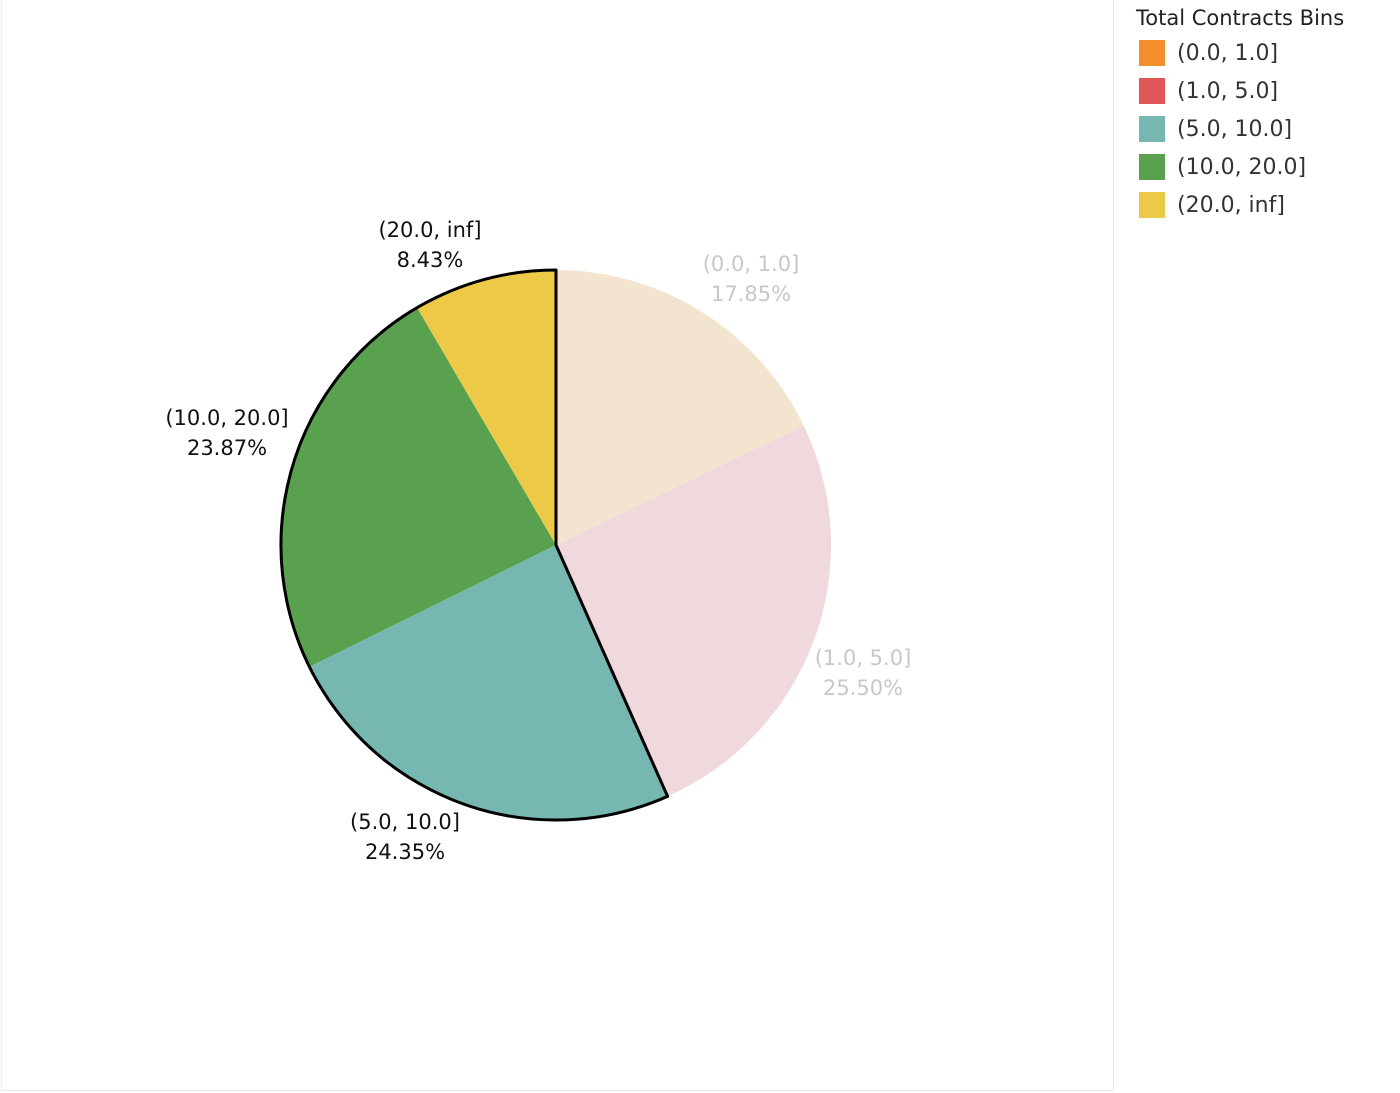  What do you see at coordinates (863, 688) in the screenshot?
I see `slice-label-percent: 25.50%` at bounding box center [863, 688].